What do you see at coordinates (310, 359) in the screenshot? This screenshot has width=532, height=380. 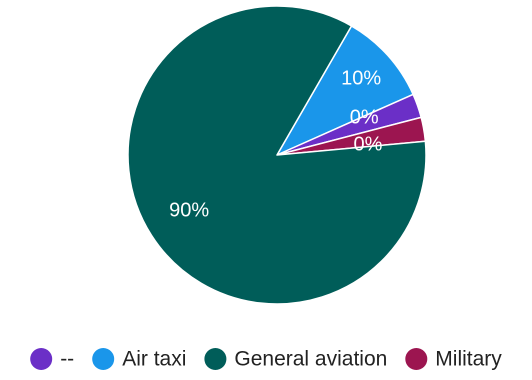 I see `legend-label-general-aviation: General aviation` at bounding box center [310, 359].